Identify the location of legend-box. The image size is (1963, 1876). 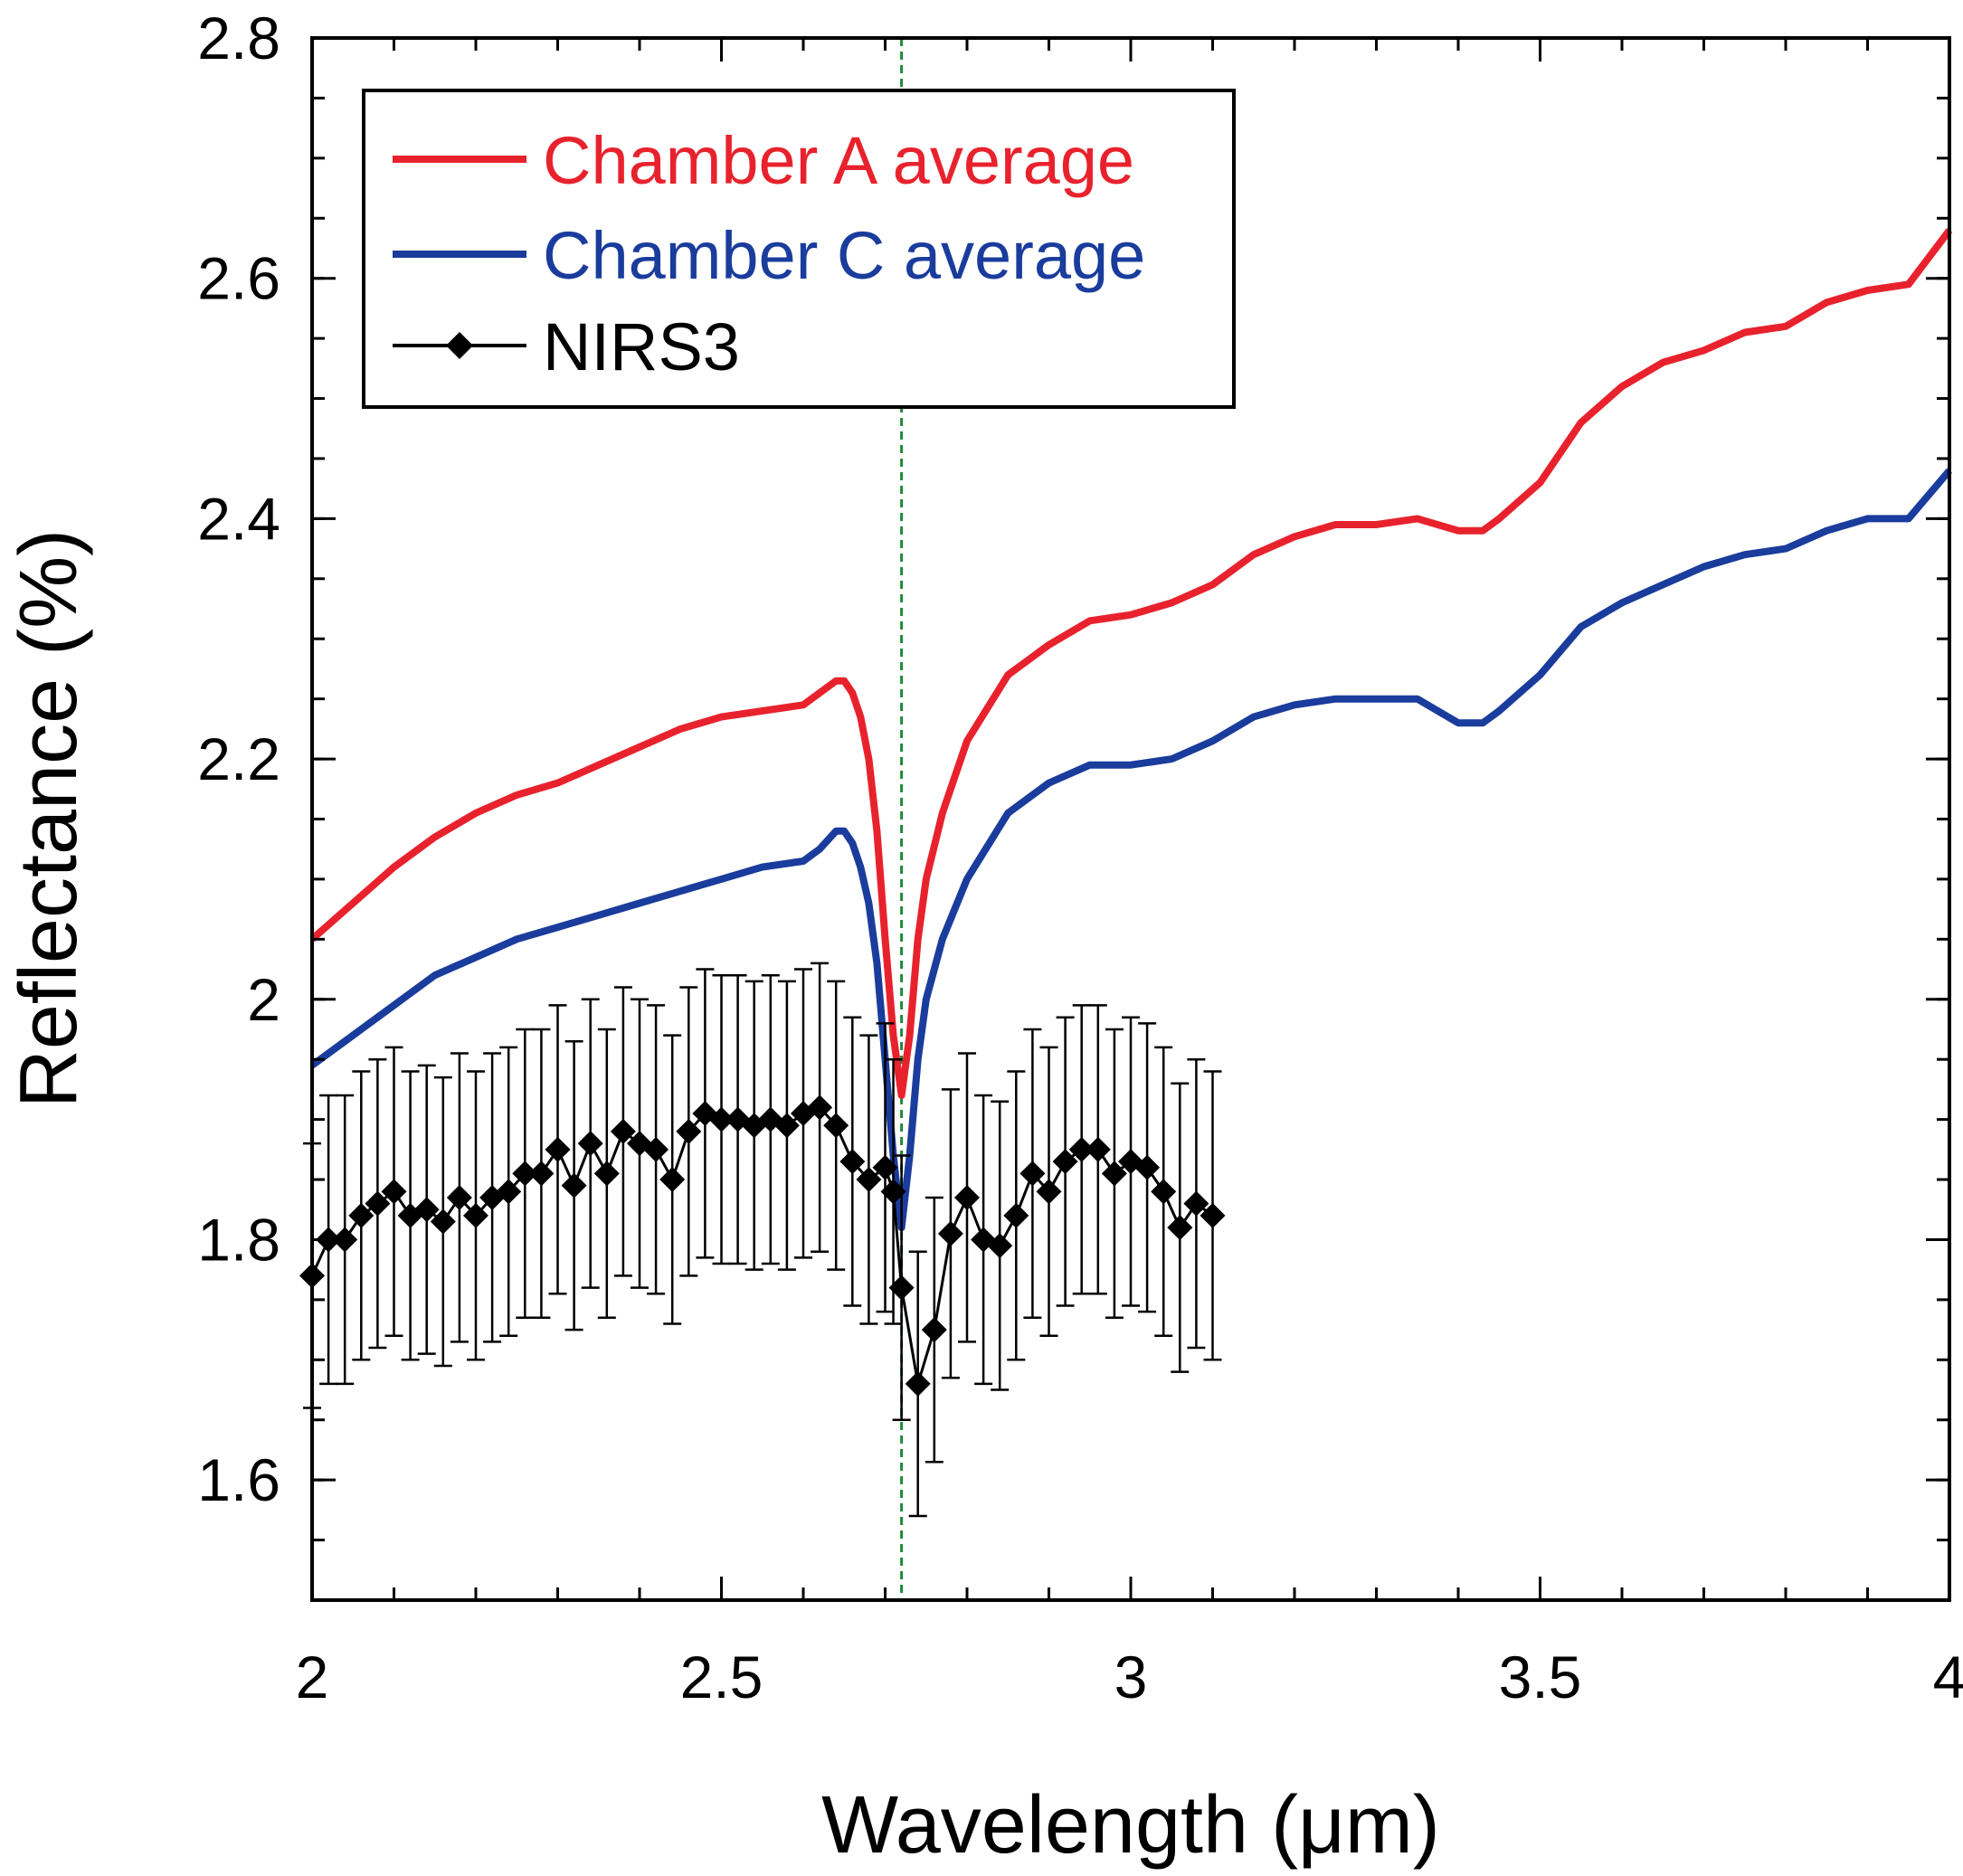
(799, 249).